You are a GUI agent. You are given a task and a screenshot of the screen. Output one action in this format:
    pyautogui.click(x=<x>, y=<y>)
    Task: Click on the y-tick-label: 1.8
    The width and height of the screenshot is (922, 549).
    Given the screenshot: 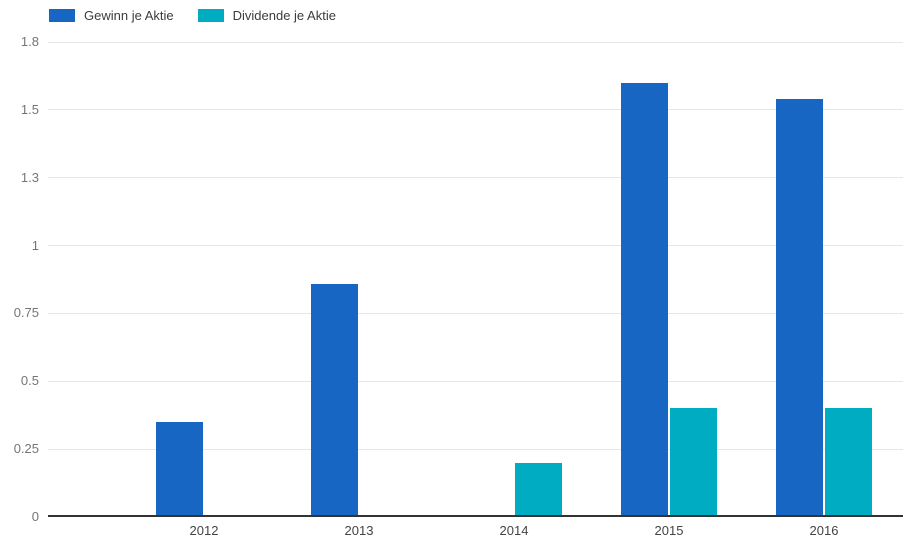 What is the action you would take?
    pyautogui.click(x=29, y=41)
    